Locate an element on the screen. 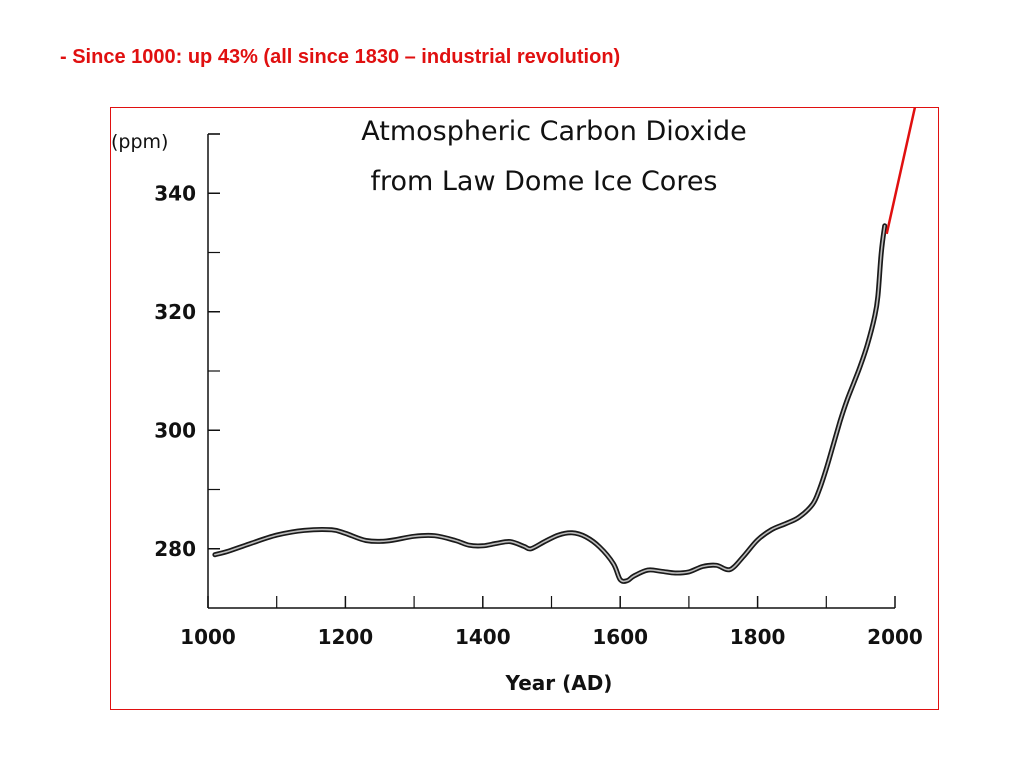 This screenshot has height=768, width=1024. y-tick-label: 340 is located at coordinates (175, 193).